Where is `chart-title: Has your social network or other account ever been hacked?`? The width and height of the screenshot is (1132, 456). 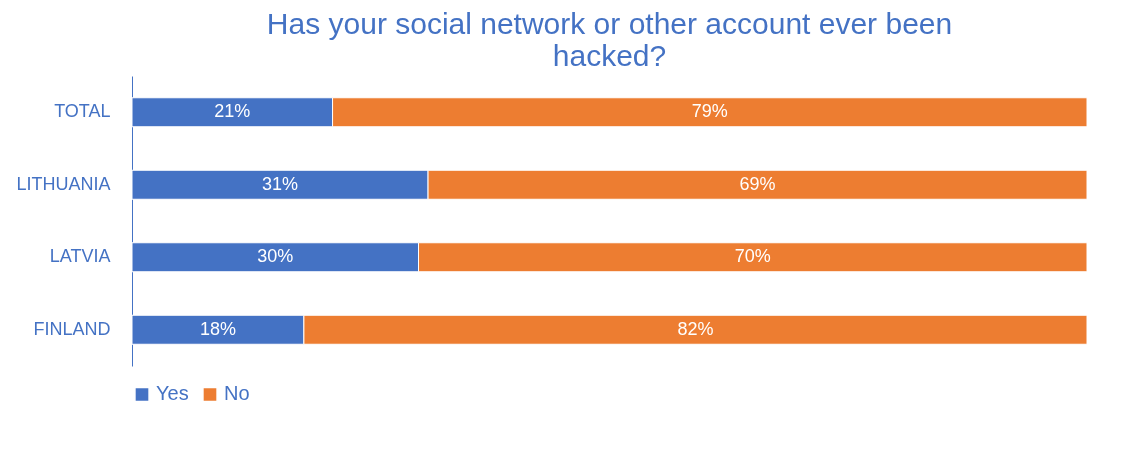 chart-title: Has your social network or other account ever been hacked? is located at coordinates (609, 39).